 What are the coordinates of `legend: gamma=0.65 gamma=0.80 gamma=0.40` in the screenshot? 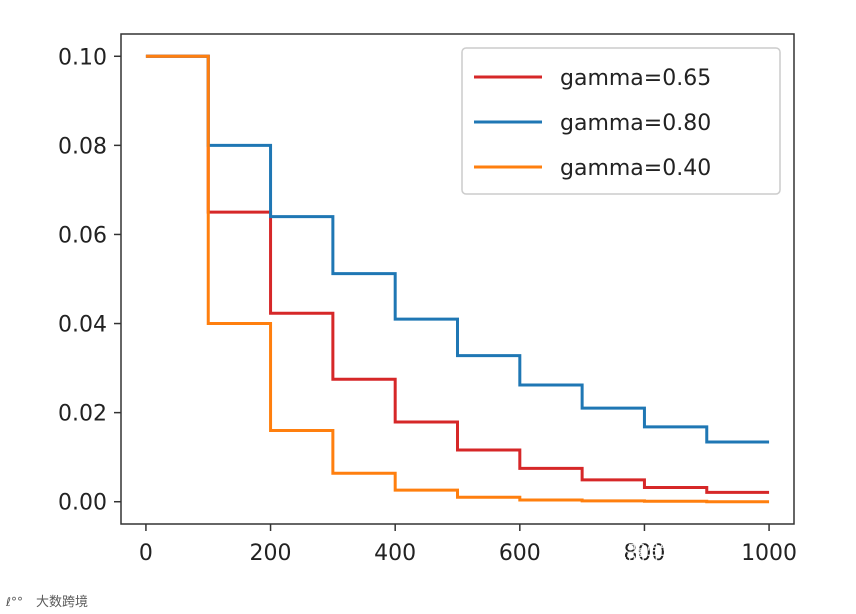 It's located at (621, 121).